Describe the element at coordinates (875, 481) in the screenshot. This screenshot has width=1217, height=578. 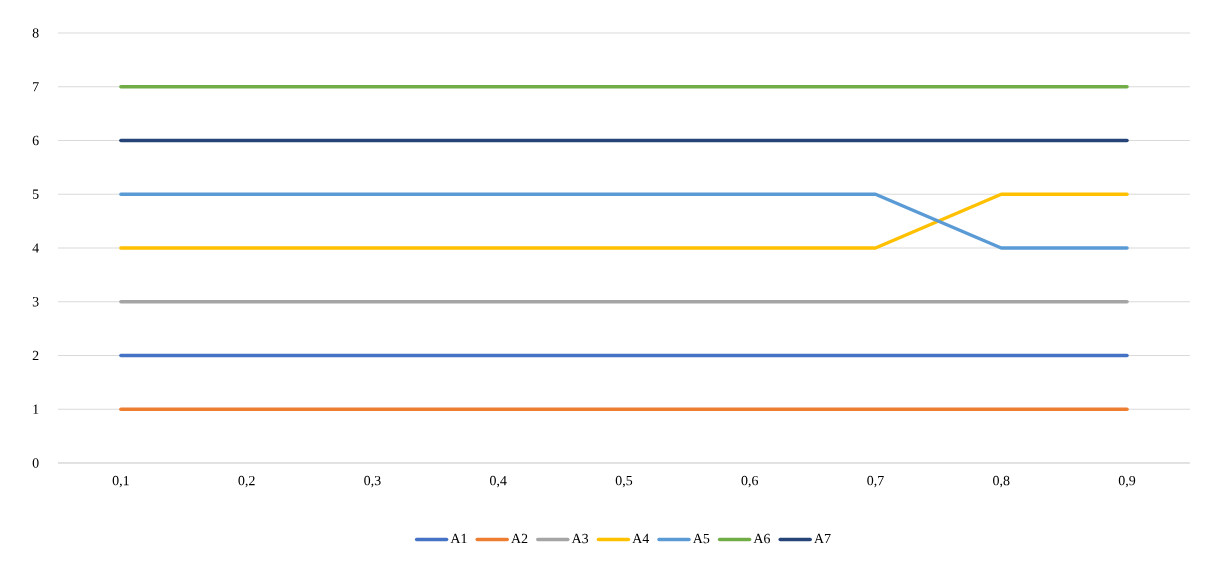
I see `x-tick-label: 0,7` at that location.